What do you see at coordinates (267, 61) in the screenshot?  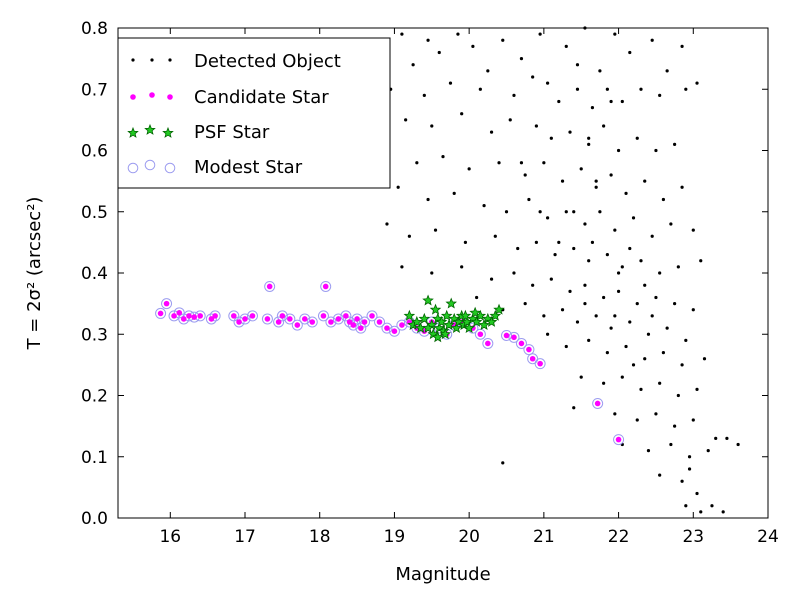 I see `legend-label-detected-object: Detected Object` at bounding box center [267, 61].